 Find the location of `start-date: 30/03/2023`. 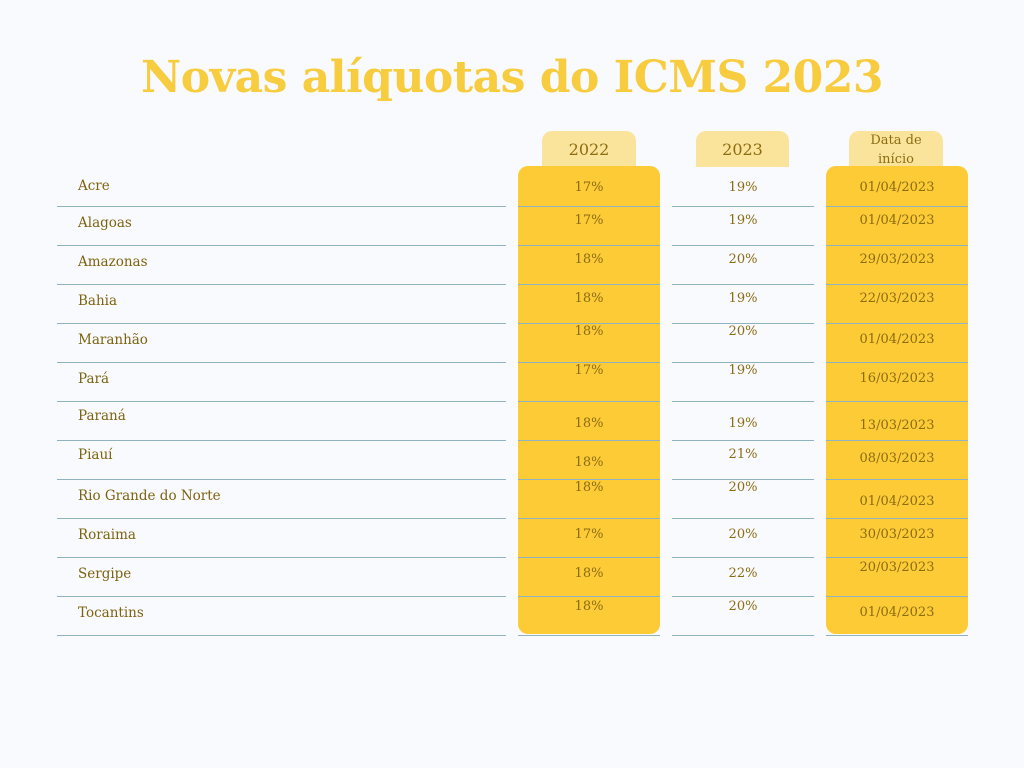

start-date: 30/03/2023 is located at coordinates (897, 534).